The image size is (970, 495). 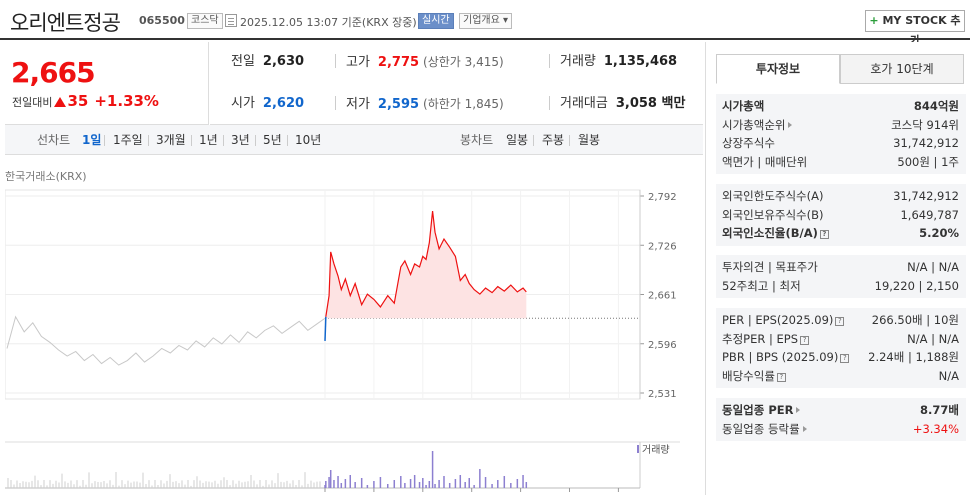 I want to click on info-row: 시가총액 844억원, so click(x=841, y=106).